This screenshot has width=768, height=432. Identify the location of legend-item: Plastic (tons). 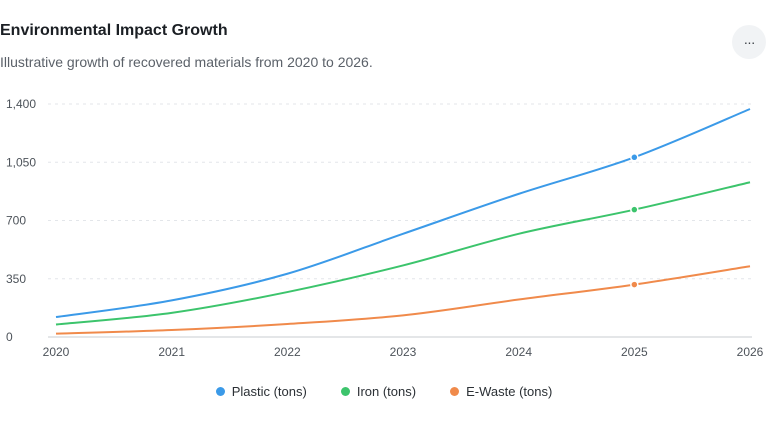
(261, 391).